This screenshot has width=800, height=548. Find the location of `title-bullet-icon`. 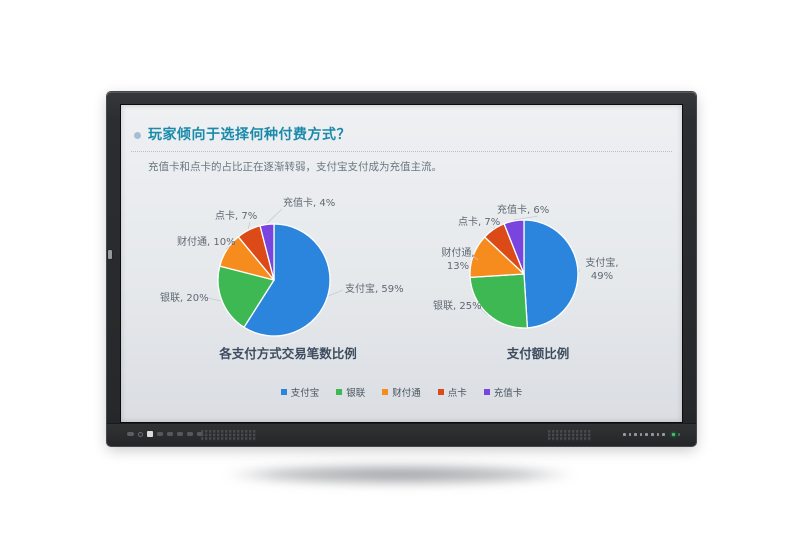

title-bullet-icon is located at coordinates (137, 135).